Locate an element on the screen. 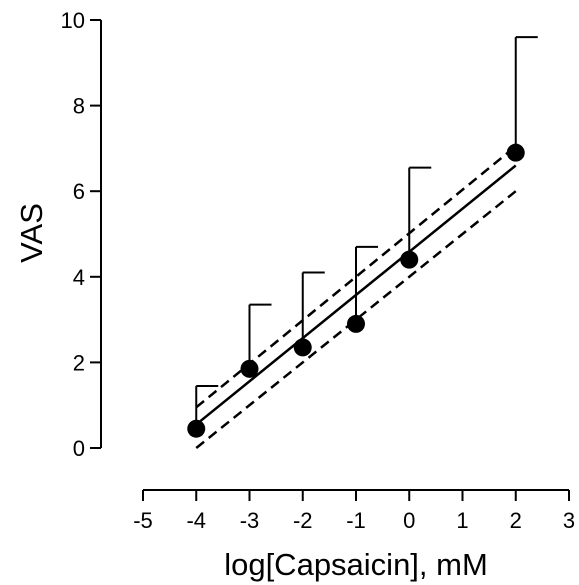 Image resolution: width=579 pixels, height=585 pixels. x-tick-label: 1 is located at coordinates (462, 520).